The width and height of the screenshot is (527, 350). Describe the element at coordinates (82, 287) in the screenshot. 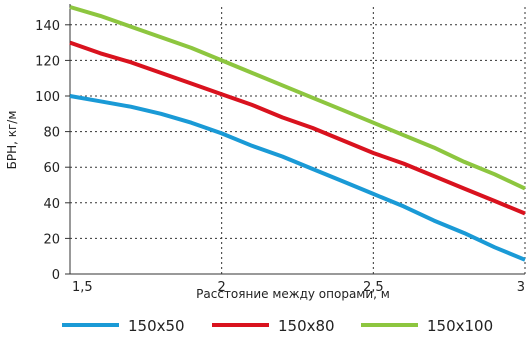

I see `x-tick-label: 1,5` at that location.